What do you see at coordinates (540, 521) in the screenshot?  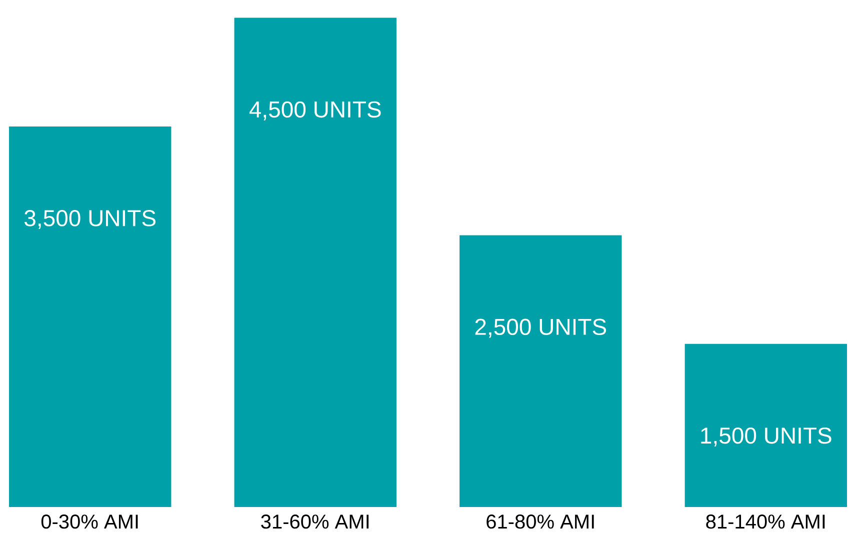 I see `x-tick-label: 61-80% AMI` at bounding box center [540, 521].